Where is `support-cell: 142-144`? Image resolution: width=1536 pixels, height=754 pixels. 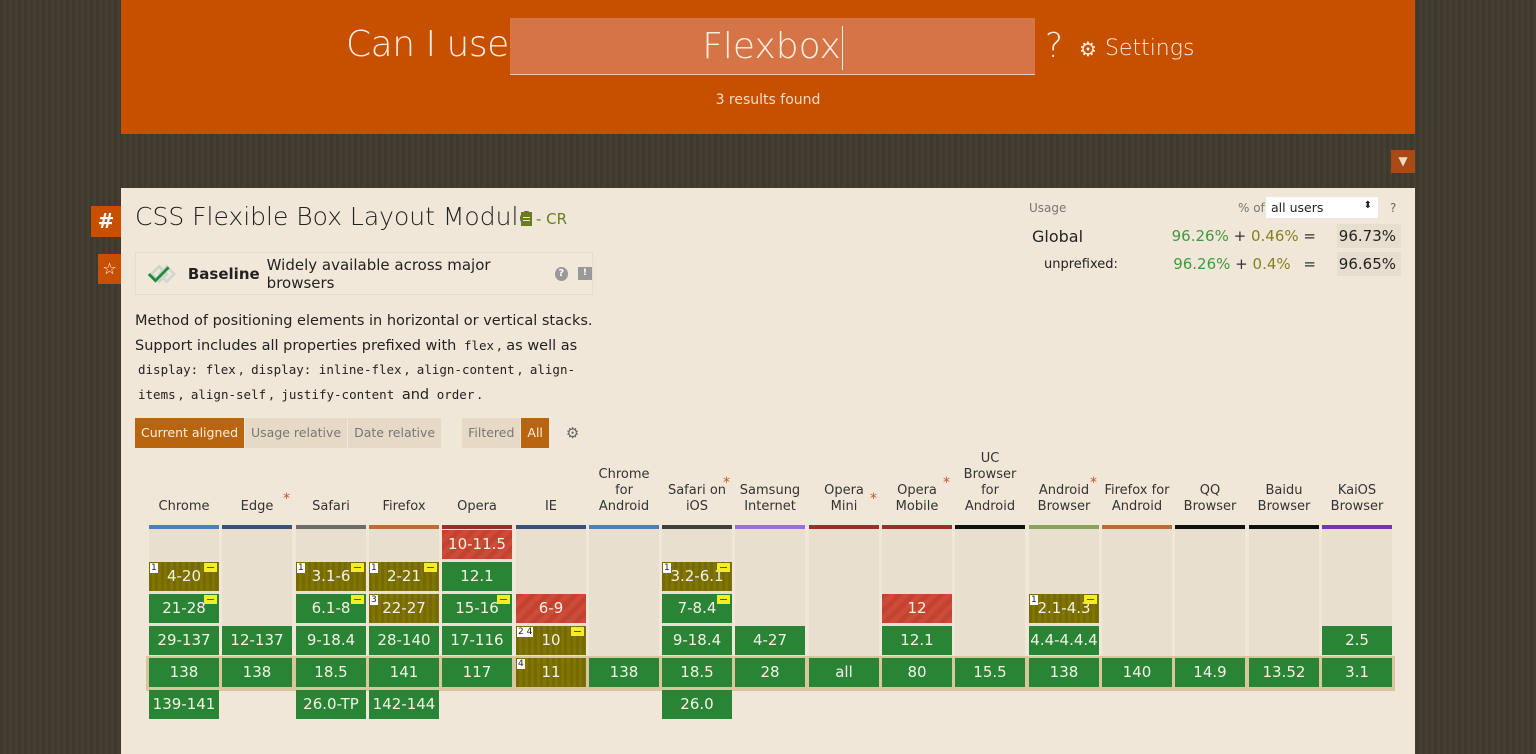
support-cell: 142-144 is located at coordinates (404, 704).